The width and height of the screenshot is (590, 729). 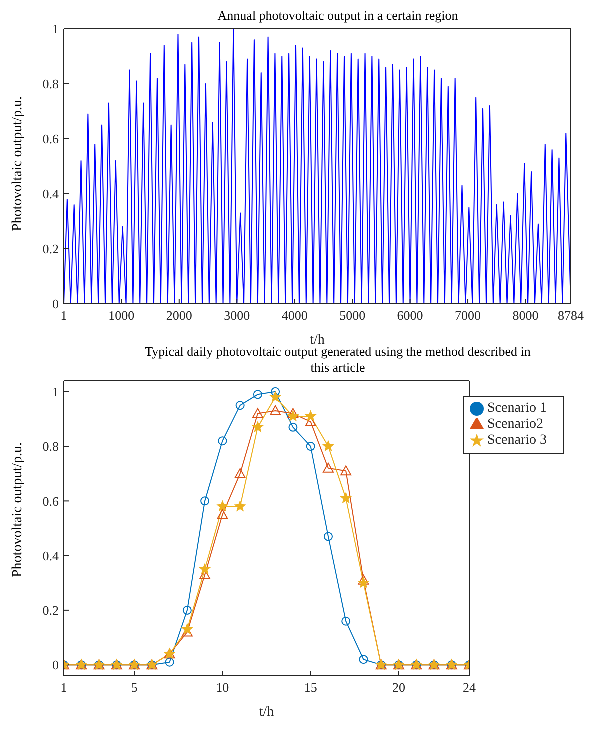 I want to click on x-tick-label: 2000, so click(x=179, y=316).